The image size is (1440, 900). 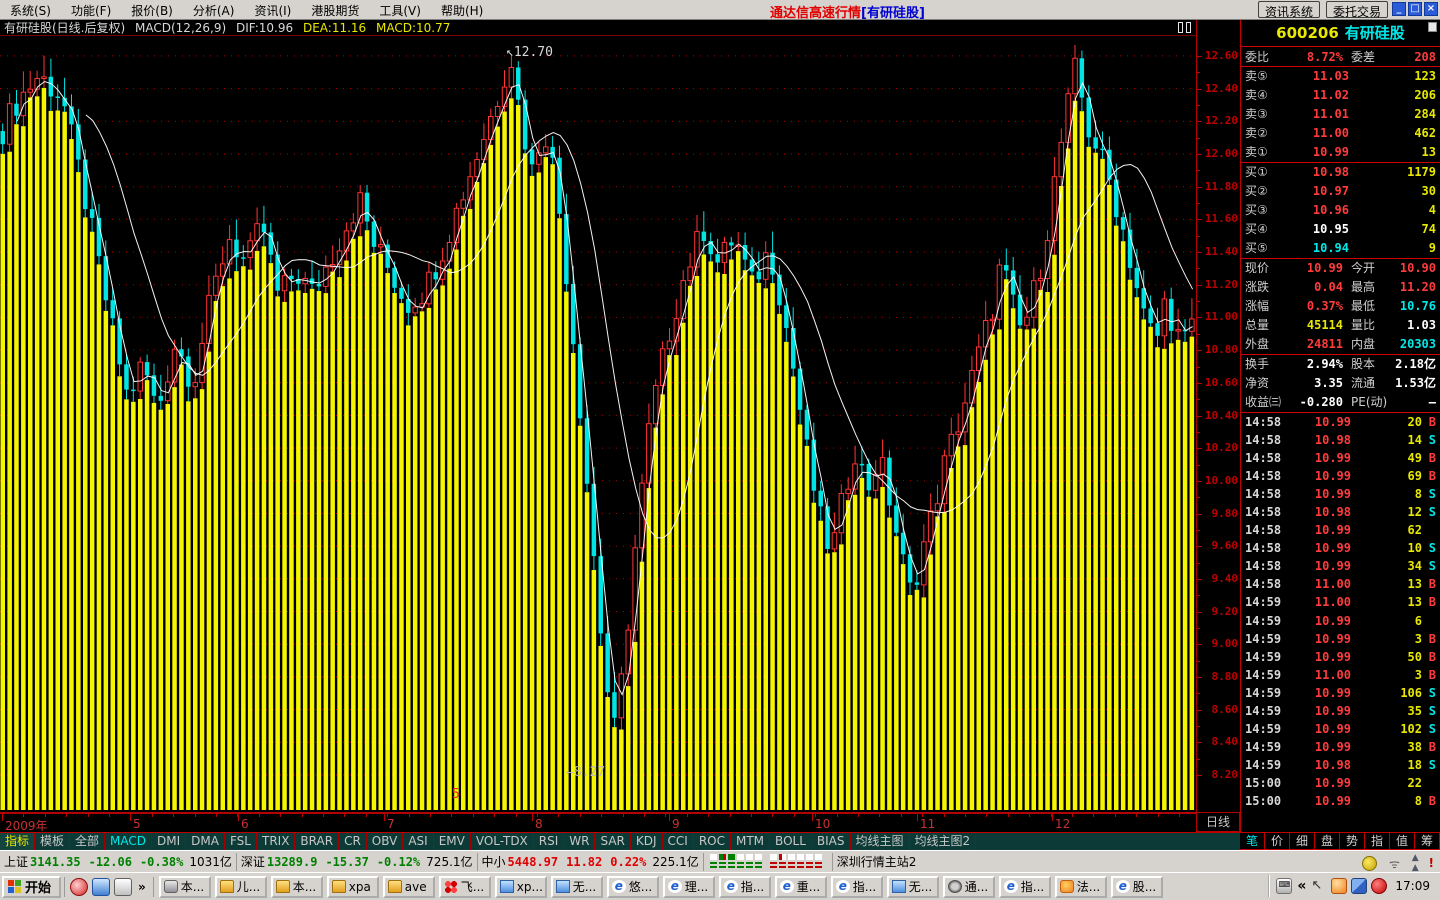 I want to click on indicator-tab: BOLL, so click(x=791, y=842).